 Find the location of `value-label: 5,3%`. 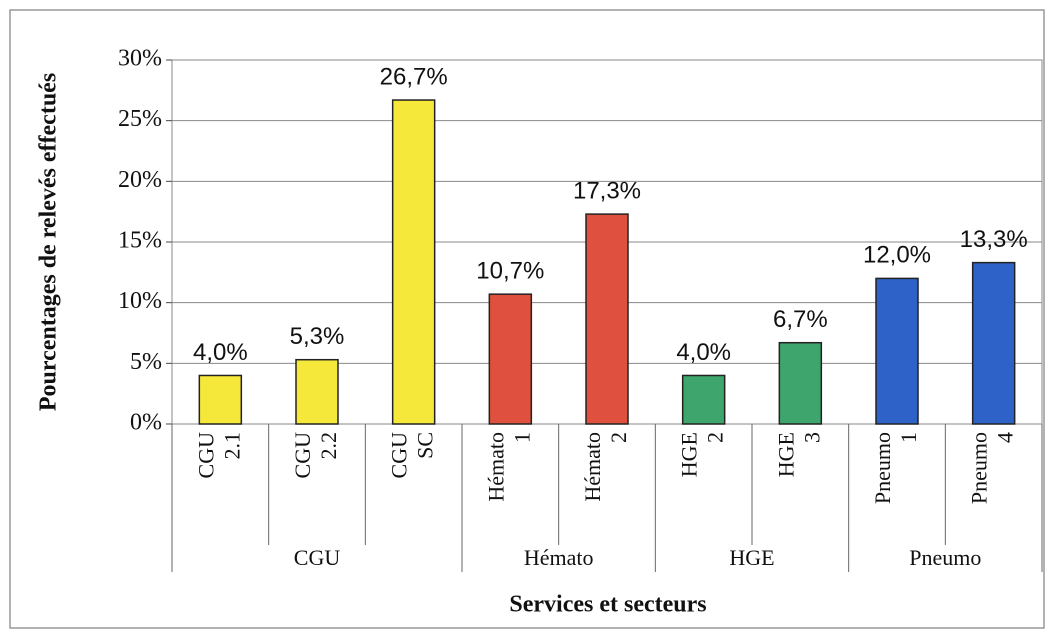

value-label: 5,3% is located at coordinates (317, 336).